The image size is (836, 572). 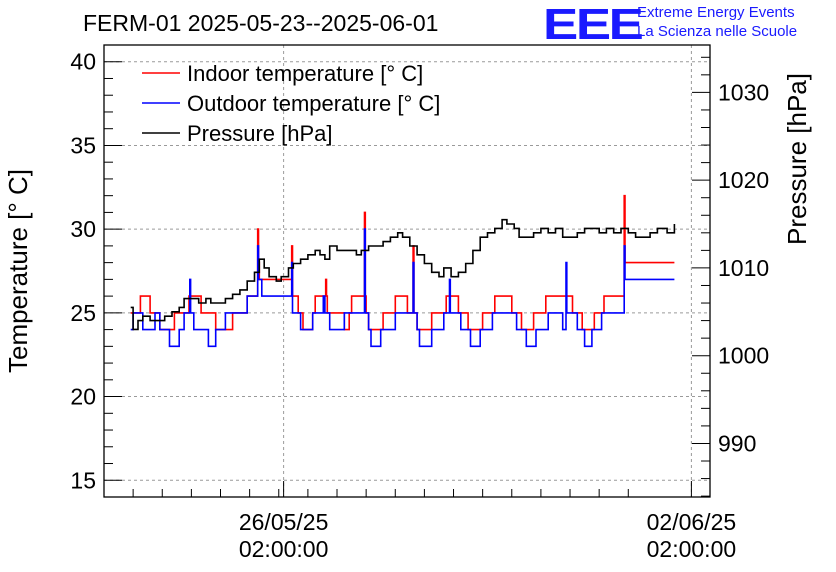 I want to click on legend-label: Outdoor temperature [° C], so click(x=313, y=103).